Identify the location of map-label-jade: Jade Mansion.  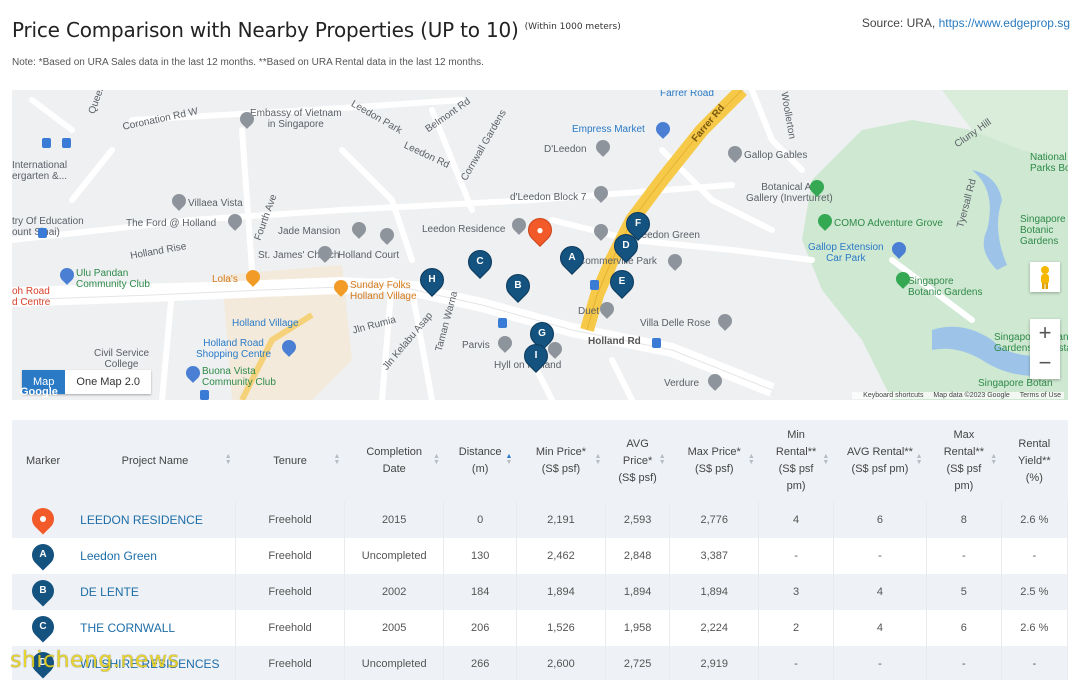
(309, 231).